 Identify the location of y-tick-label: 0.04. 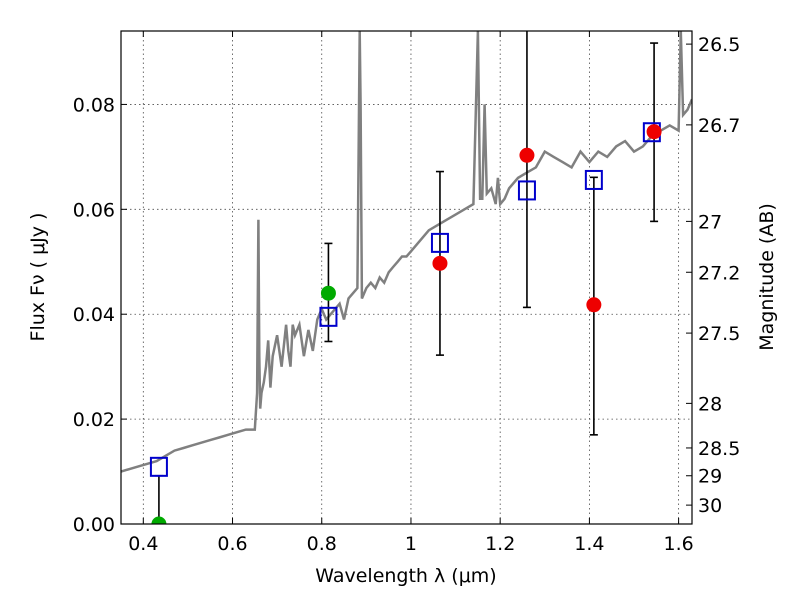
(94, 315).